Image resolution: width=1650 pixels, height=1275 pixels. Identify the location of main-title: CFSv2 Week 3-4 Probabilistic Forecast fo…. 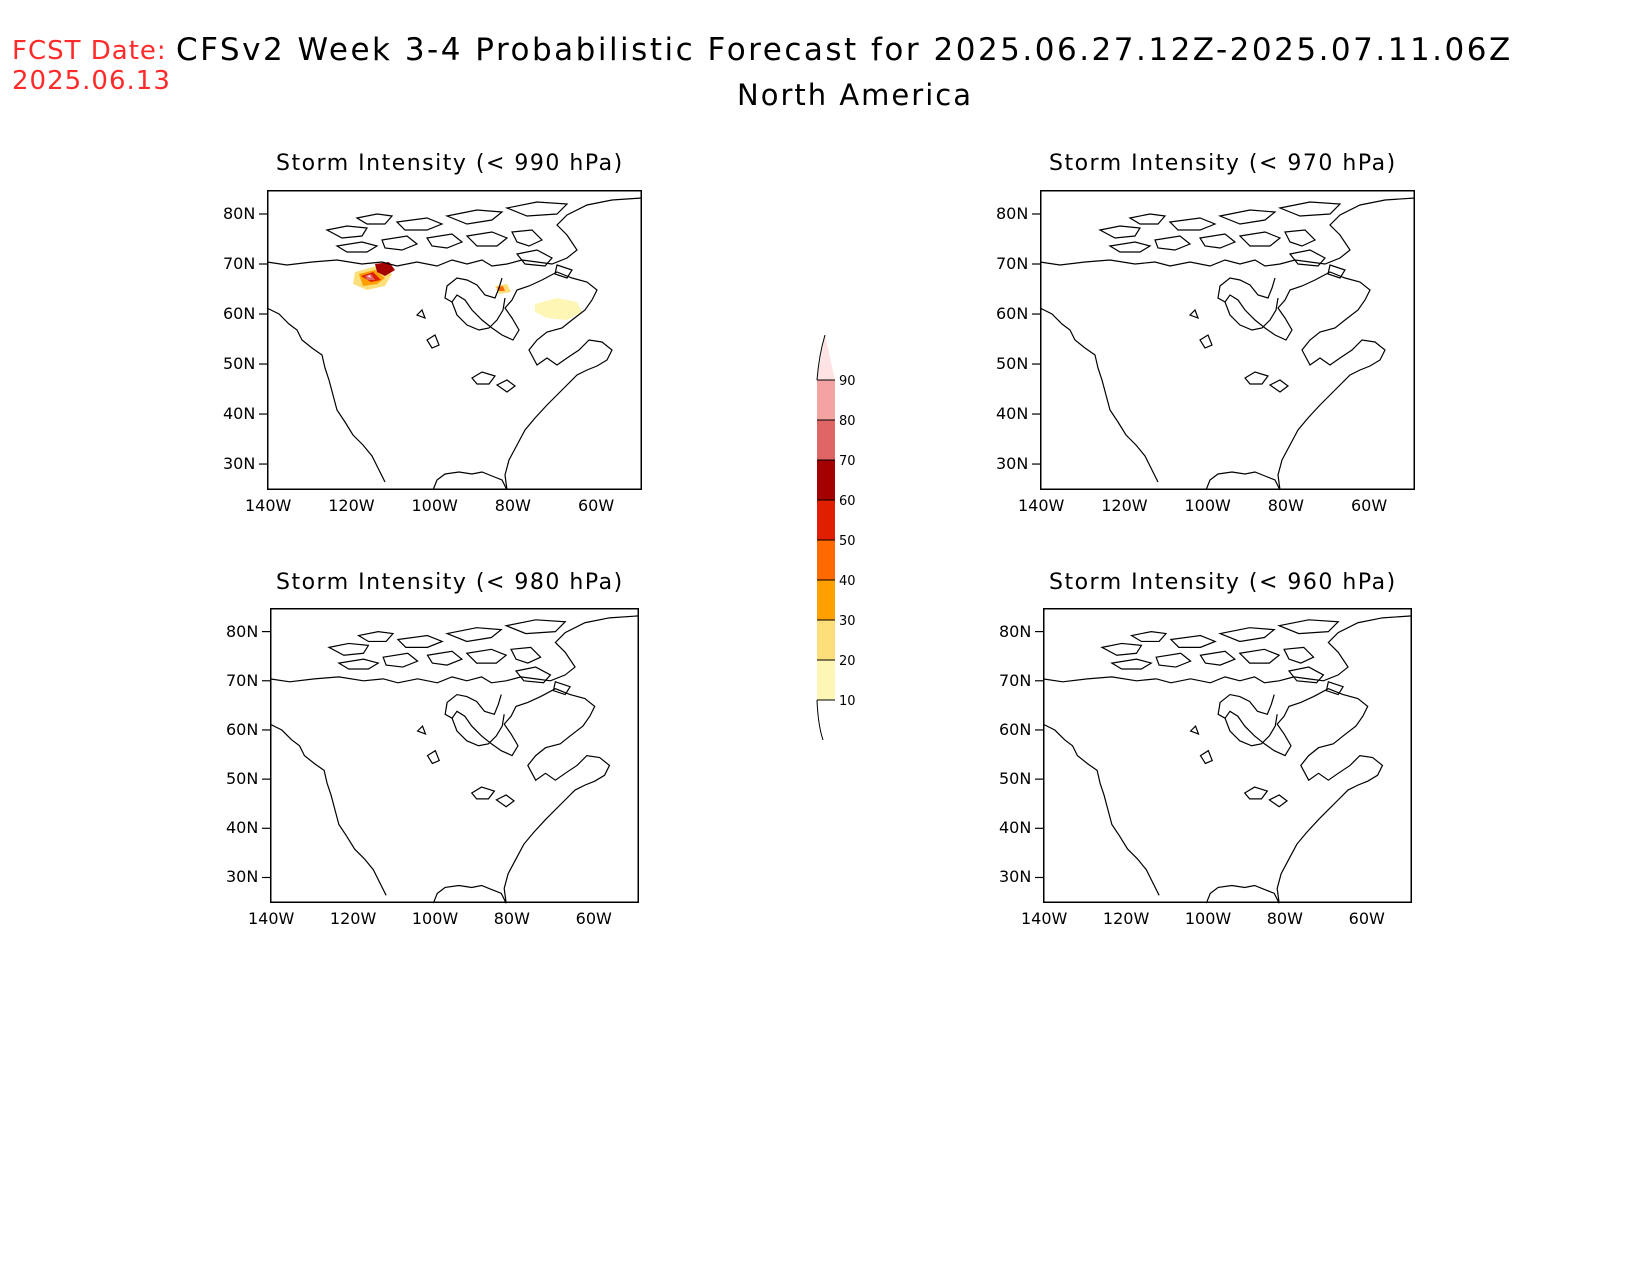
(844, 50).